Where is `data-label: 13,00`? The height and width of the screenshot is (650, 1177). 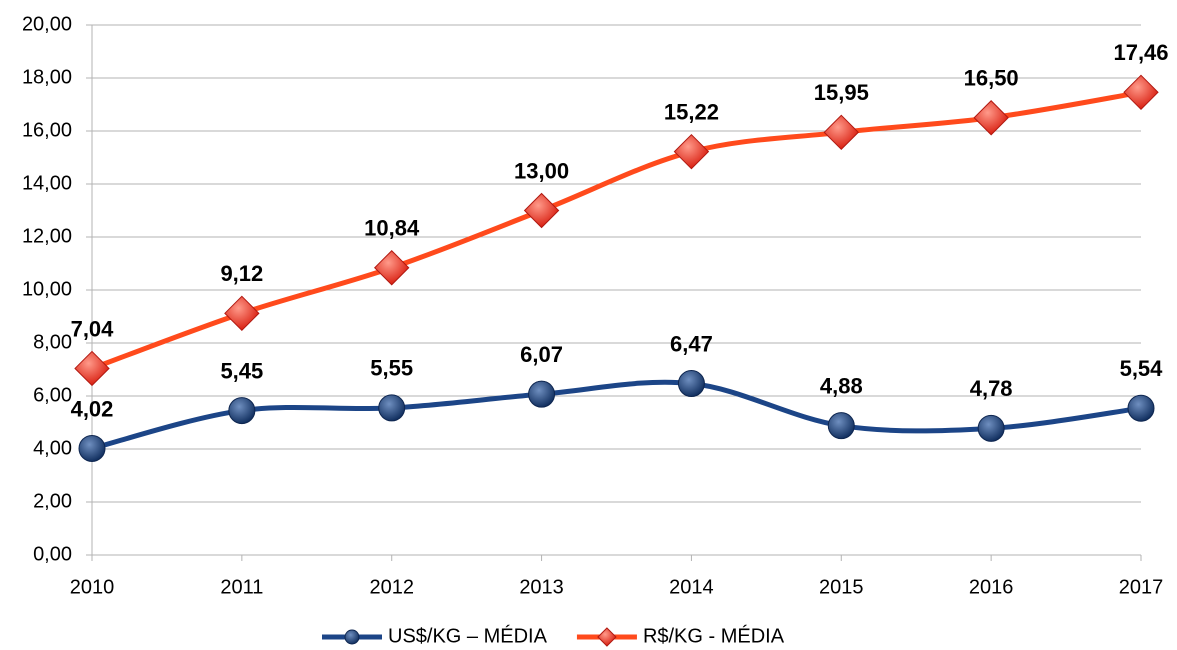 data-label: 13,00 is located at coordinates (541, 170).